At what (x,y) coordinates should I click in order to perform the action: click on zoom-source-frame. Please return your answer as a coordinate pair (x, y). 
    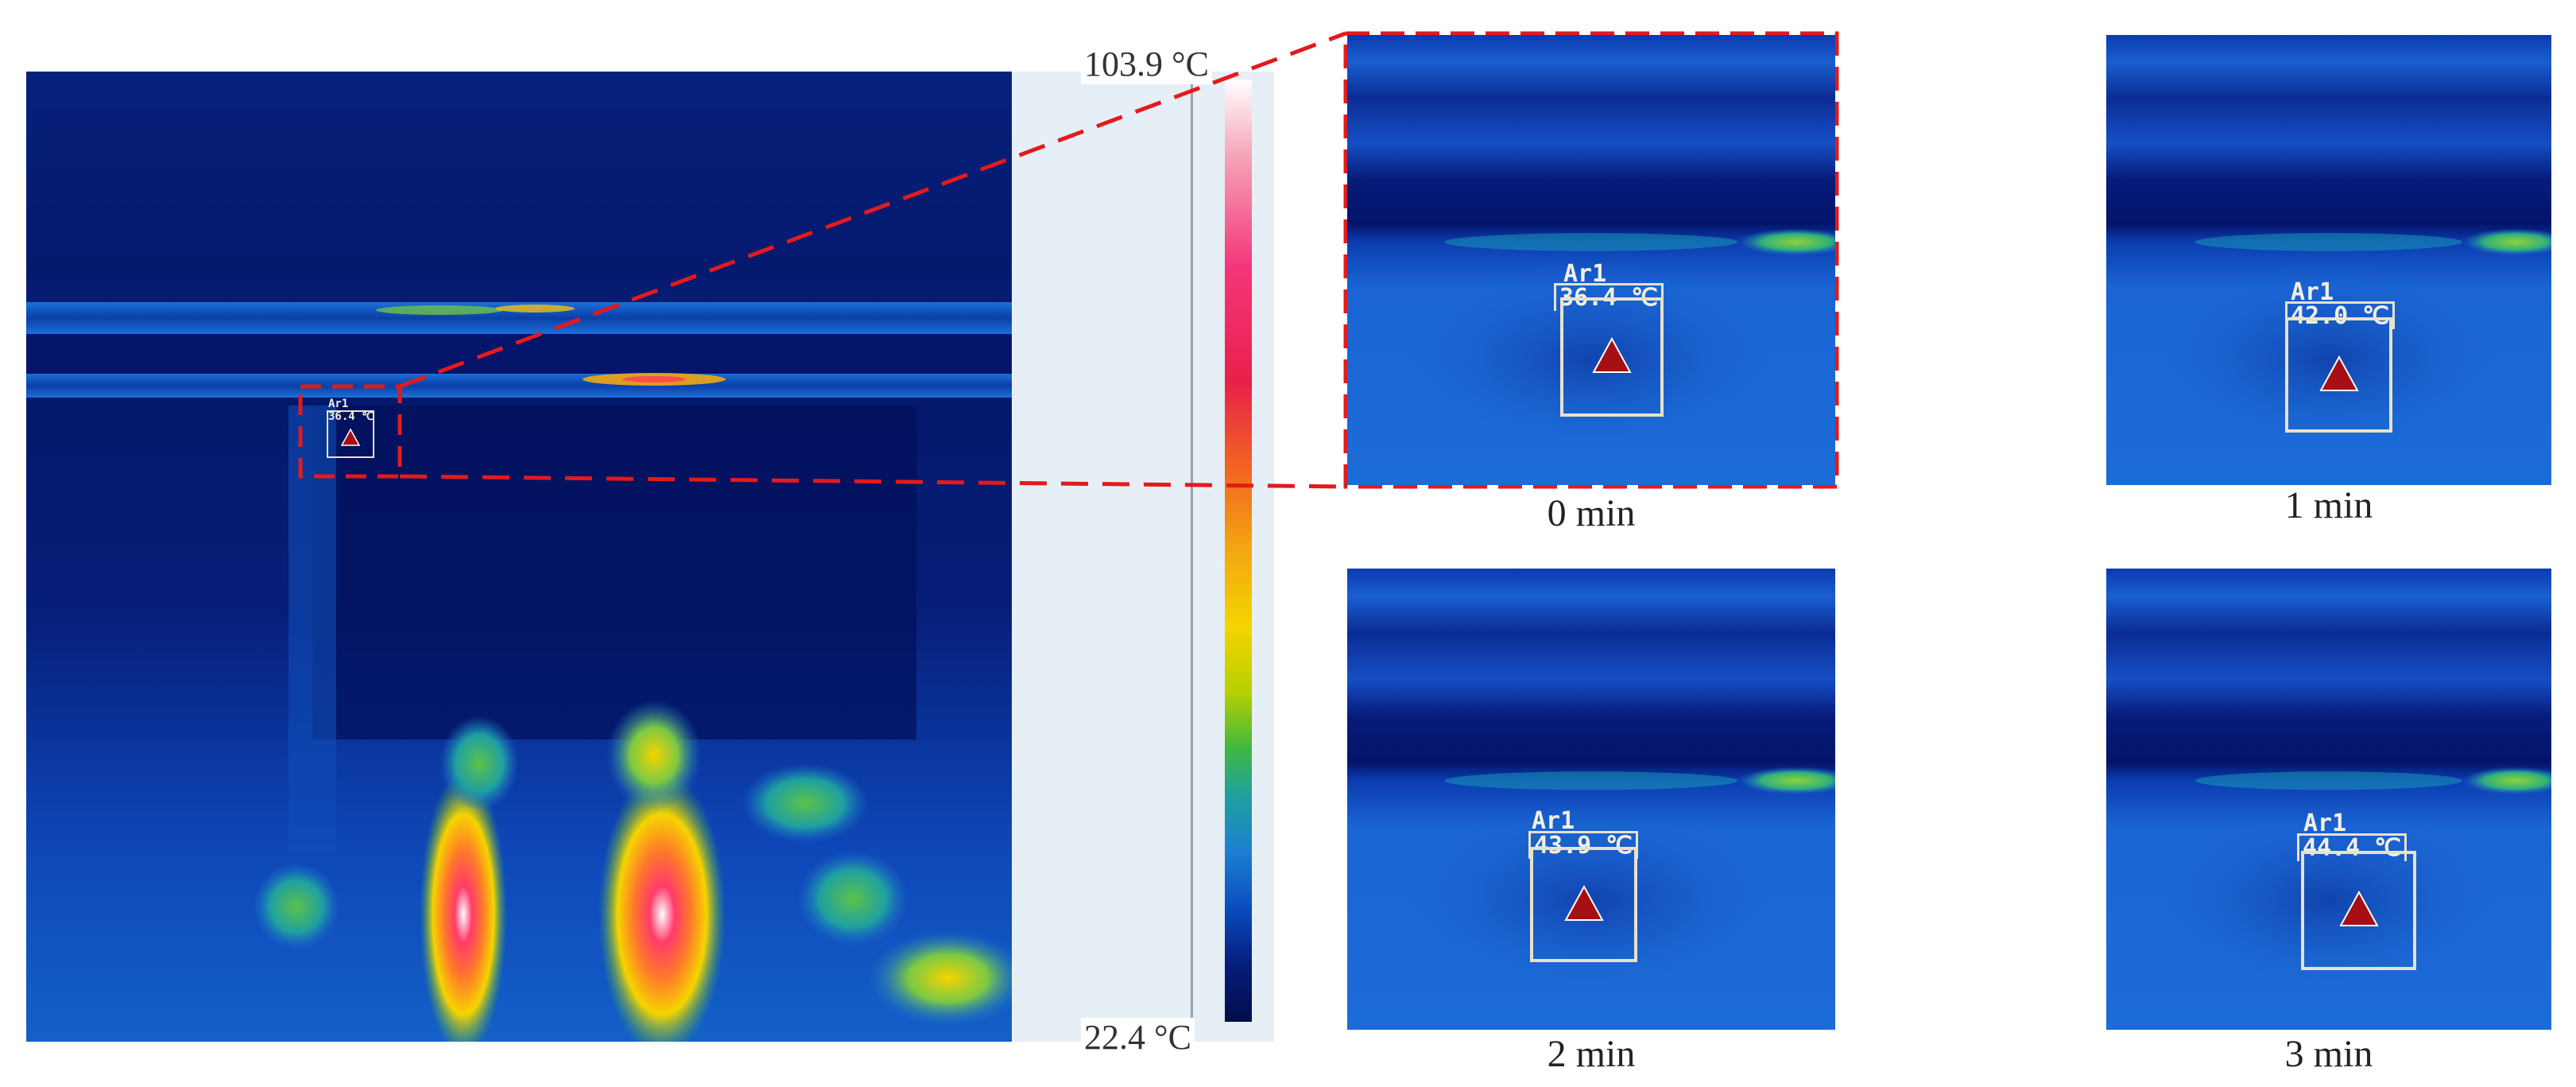
    Looking at the image, I should click on (350, 432).